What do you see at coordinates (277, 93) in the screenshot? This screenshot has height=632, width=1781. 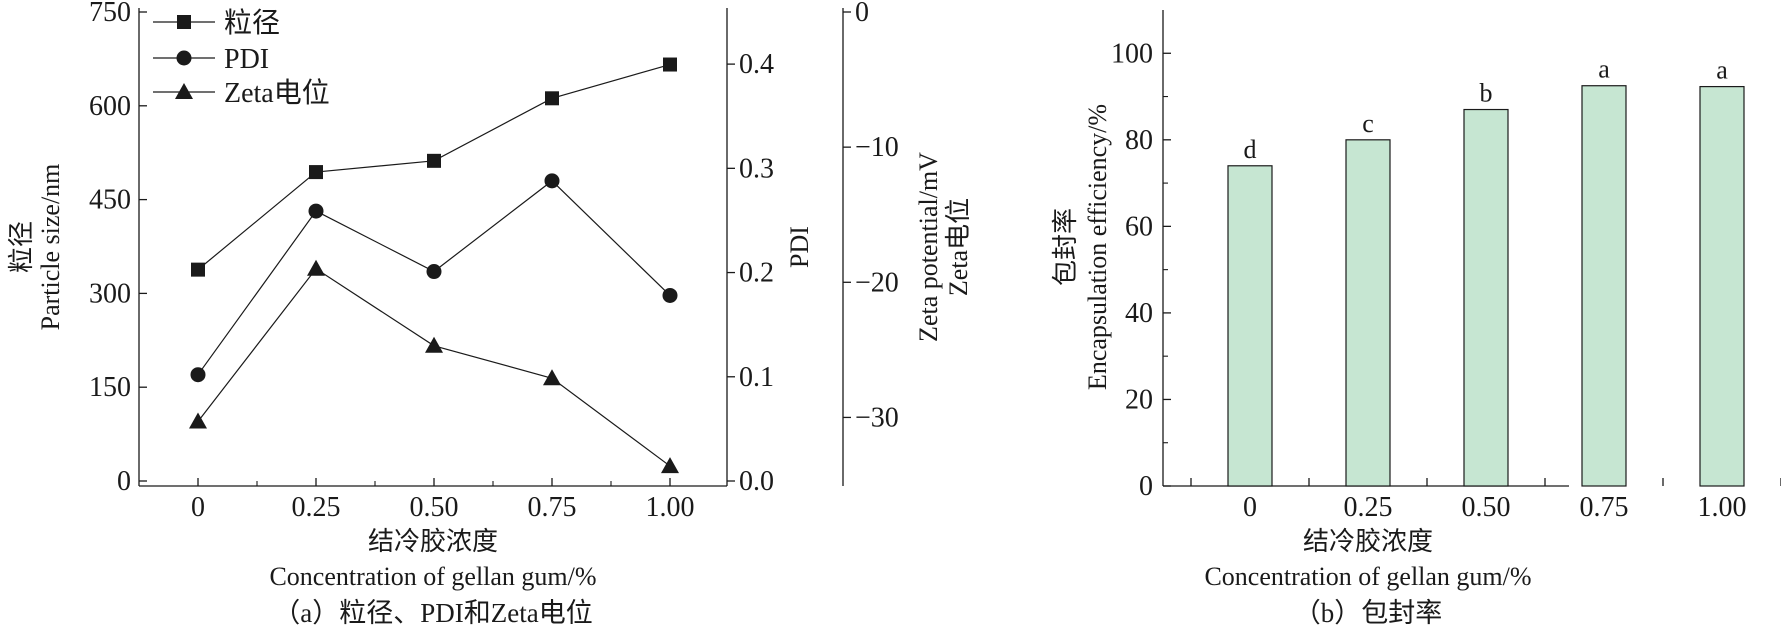 I see `legend-label: Zeta电位` at bounding box center [277, 93].